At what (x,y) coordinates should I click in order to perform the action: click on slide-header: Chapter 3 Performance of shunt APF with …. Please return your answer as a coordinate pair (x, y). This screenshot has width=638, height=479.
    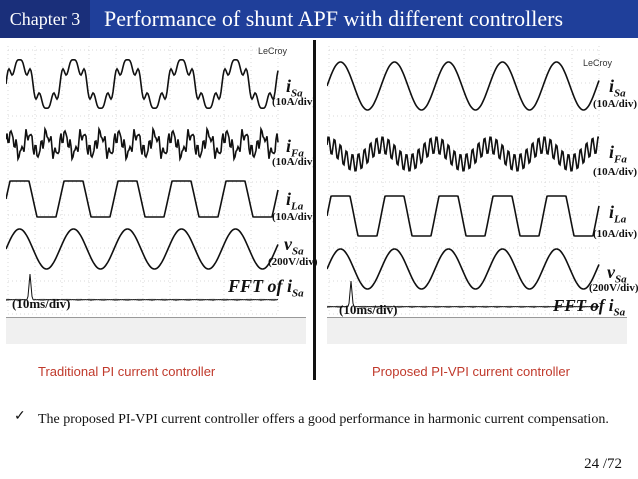
    Looking at the image, I should click on (319, 19).